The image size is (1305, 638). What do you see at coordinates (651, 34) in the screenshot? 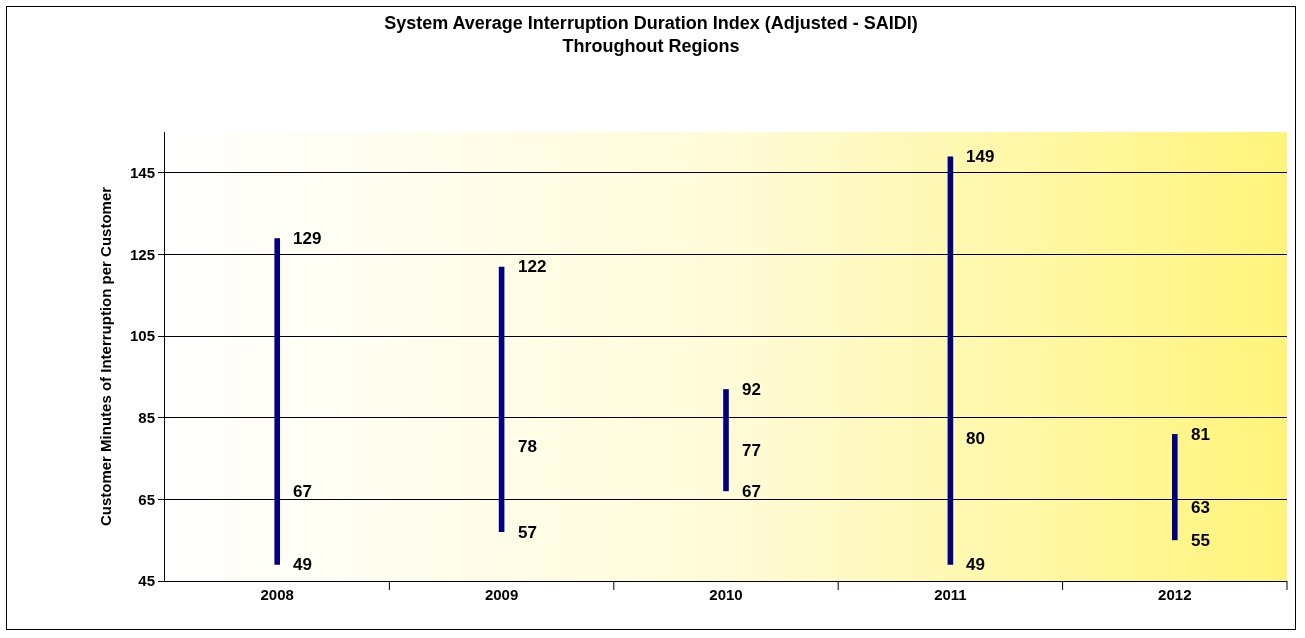
I see `chart-title: System Average Interruption Duration Index (Adjusted - SAIDI) Throughout Regions` at bounding box center [651, 34].